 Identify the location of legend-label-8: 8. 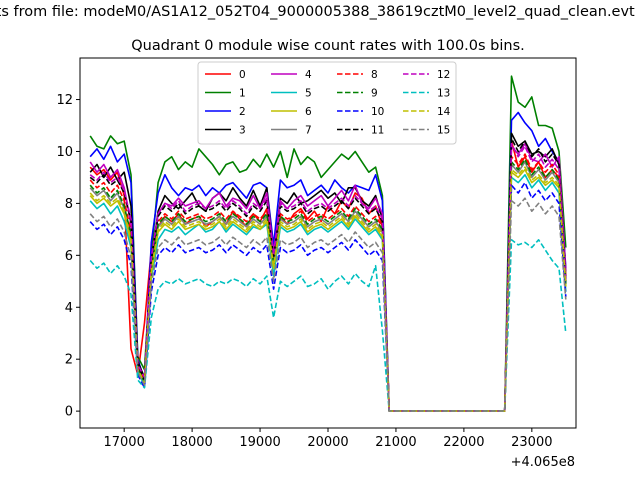
(374, 75).